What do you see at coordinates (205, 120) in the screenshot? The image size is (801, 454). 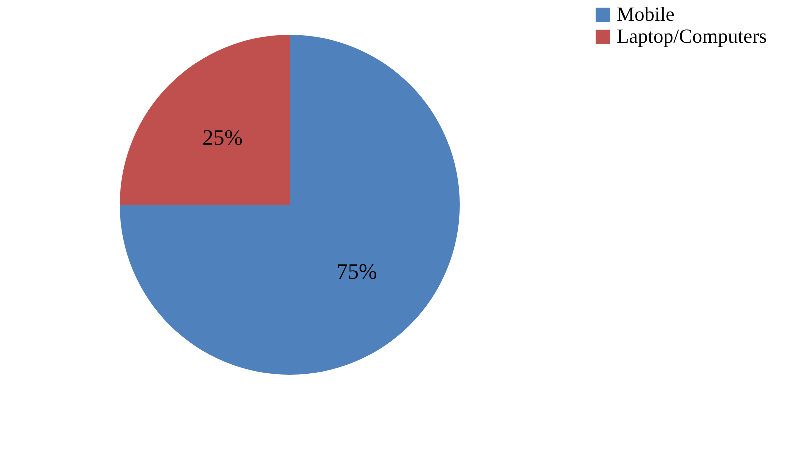 I see `pie-slice` at bounding box center [205, 120].